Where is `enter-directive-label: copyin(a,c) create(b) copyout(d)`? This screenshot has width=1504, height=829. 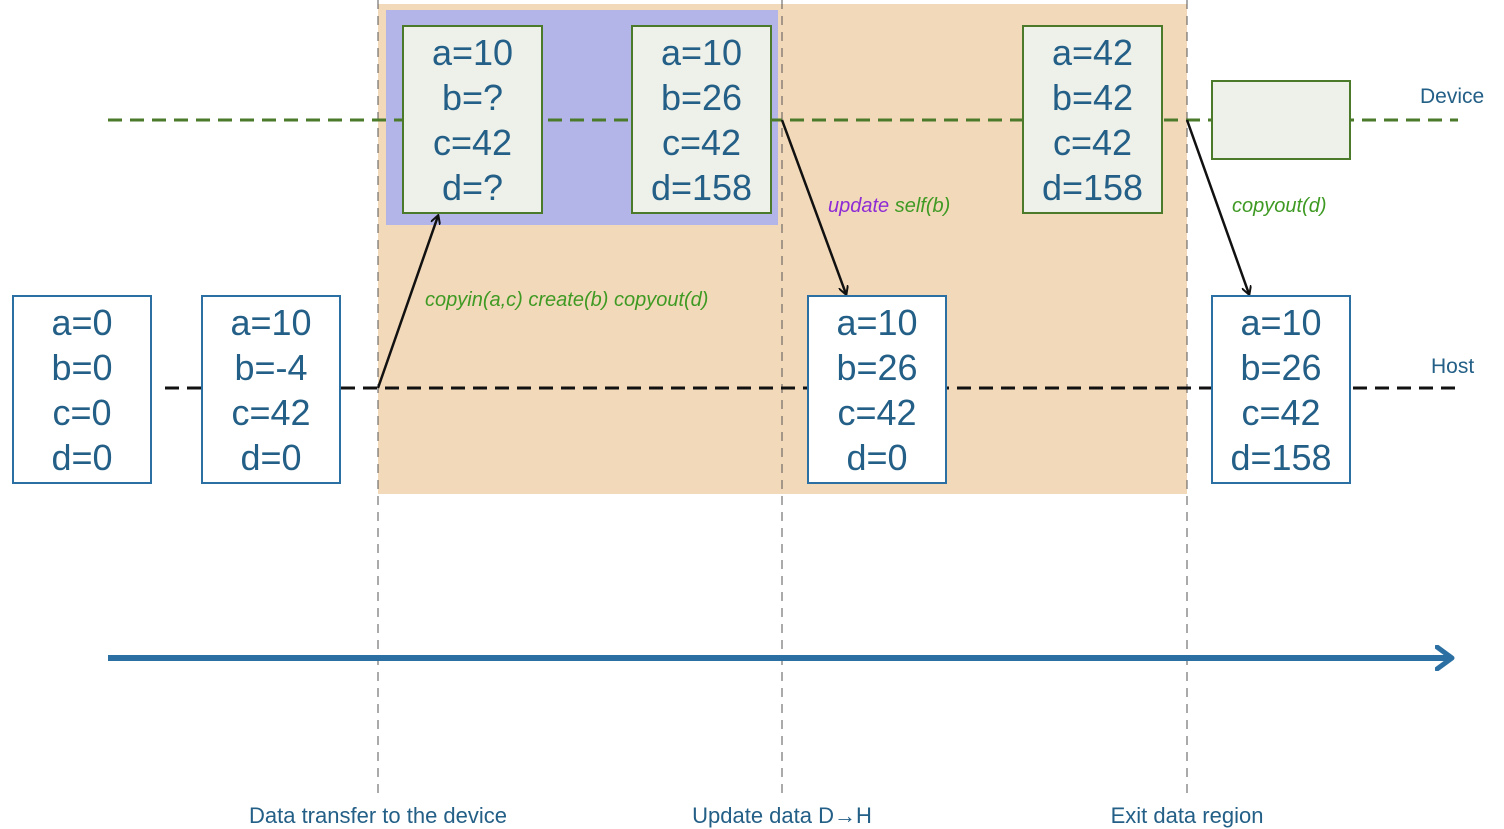 enter-directive-label: copyin(a,c) create(b) copyout(d) is located at coordinates (567, 300).